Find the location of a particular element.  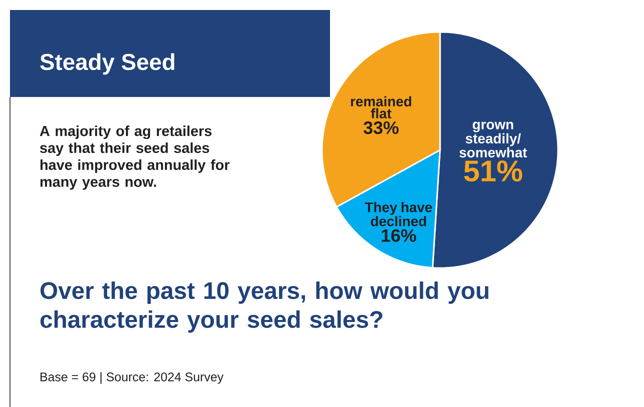

text: A majority of ag retailers say that their seed sales have improved annually for many years now. is located at coordinates (135, 158).